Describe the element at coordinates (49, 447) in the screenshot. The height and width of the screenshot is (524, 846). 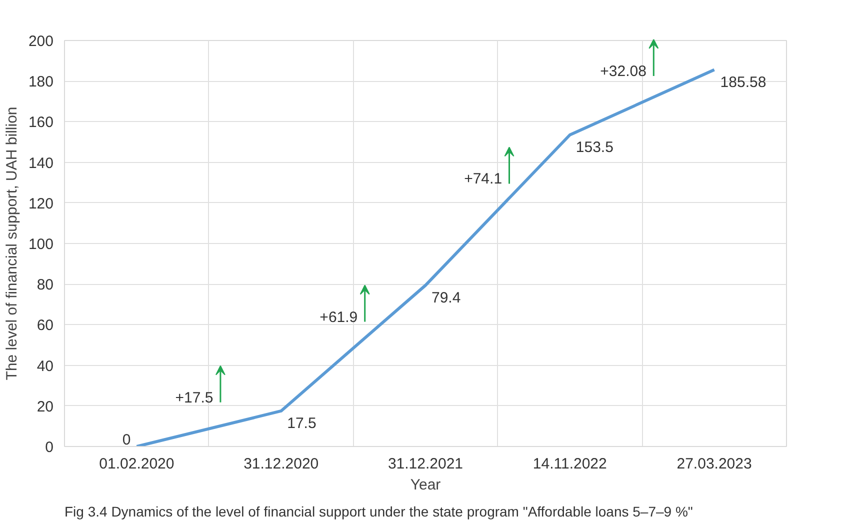
I see `y-tick-label: 0` at that location.